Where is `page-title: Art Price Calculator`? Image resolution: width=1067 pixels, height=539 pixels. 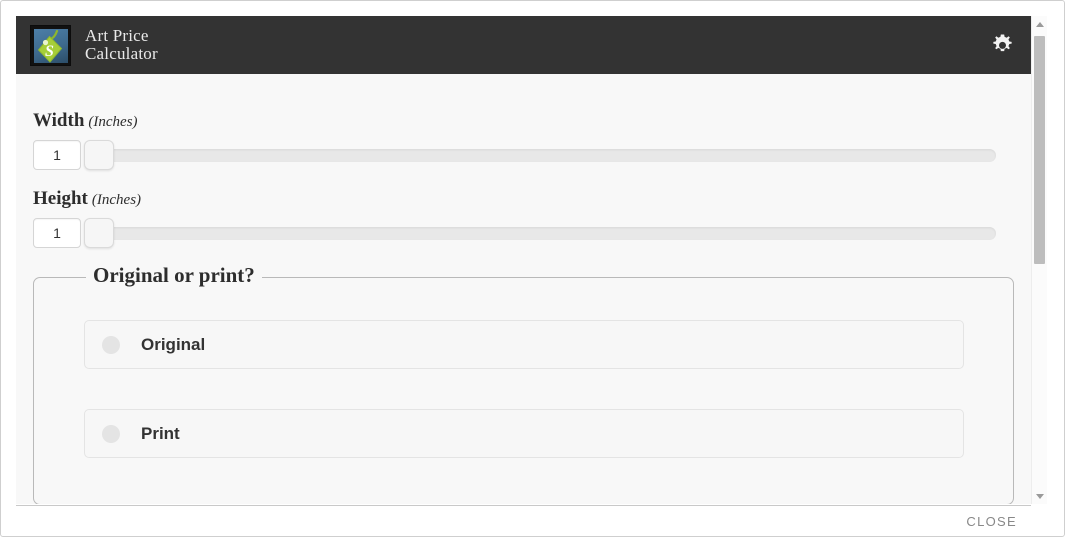 page-title: Art Price Calculator is located at coordinates (121, 44).